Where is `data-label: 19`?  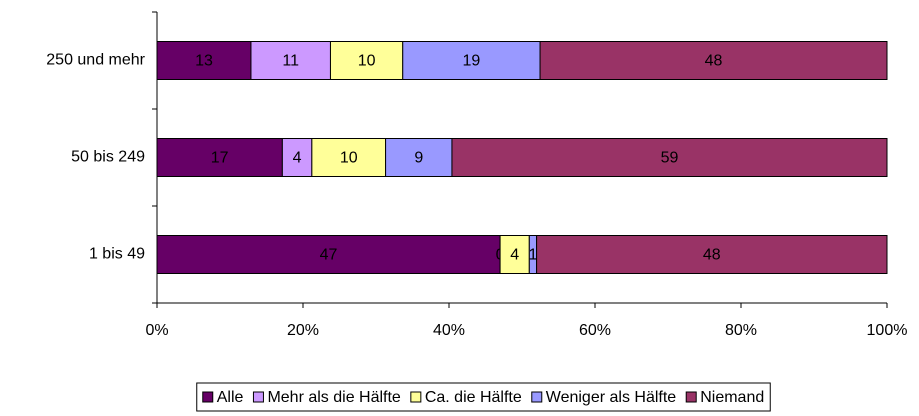 data-label: 19 is located at coordinates (472, 61).